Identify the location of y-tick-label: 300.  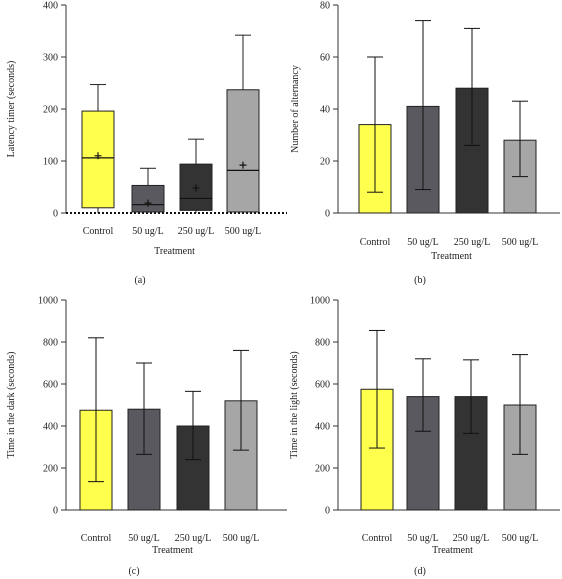
(50, 58).